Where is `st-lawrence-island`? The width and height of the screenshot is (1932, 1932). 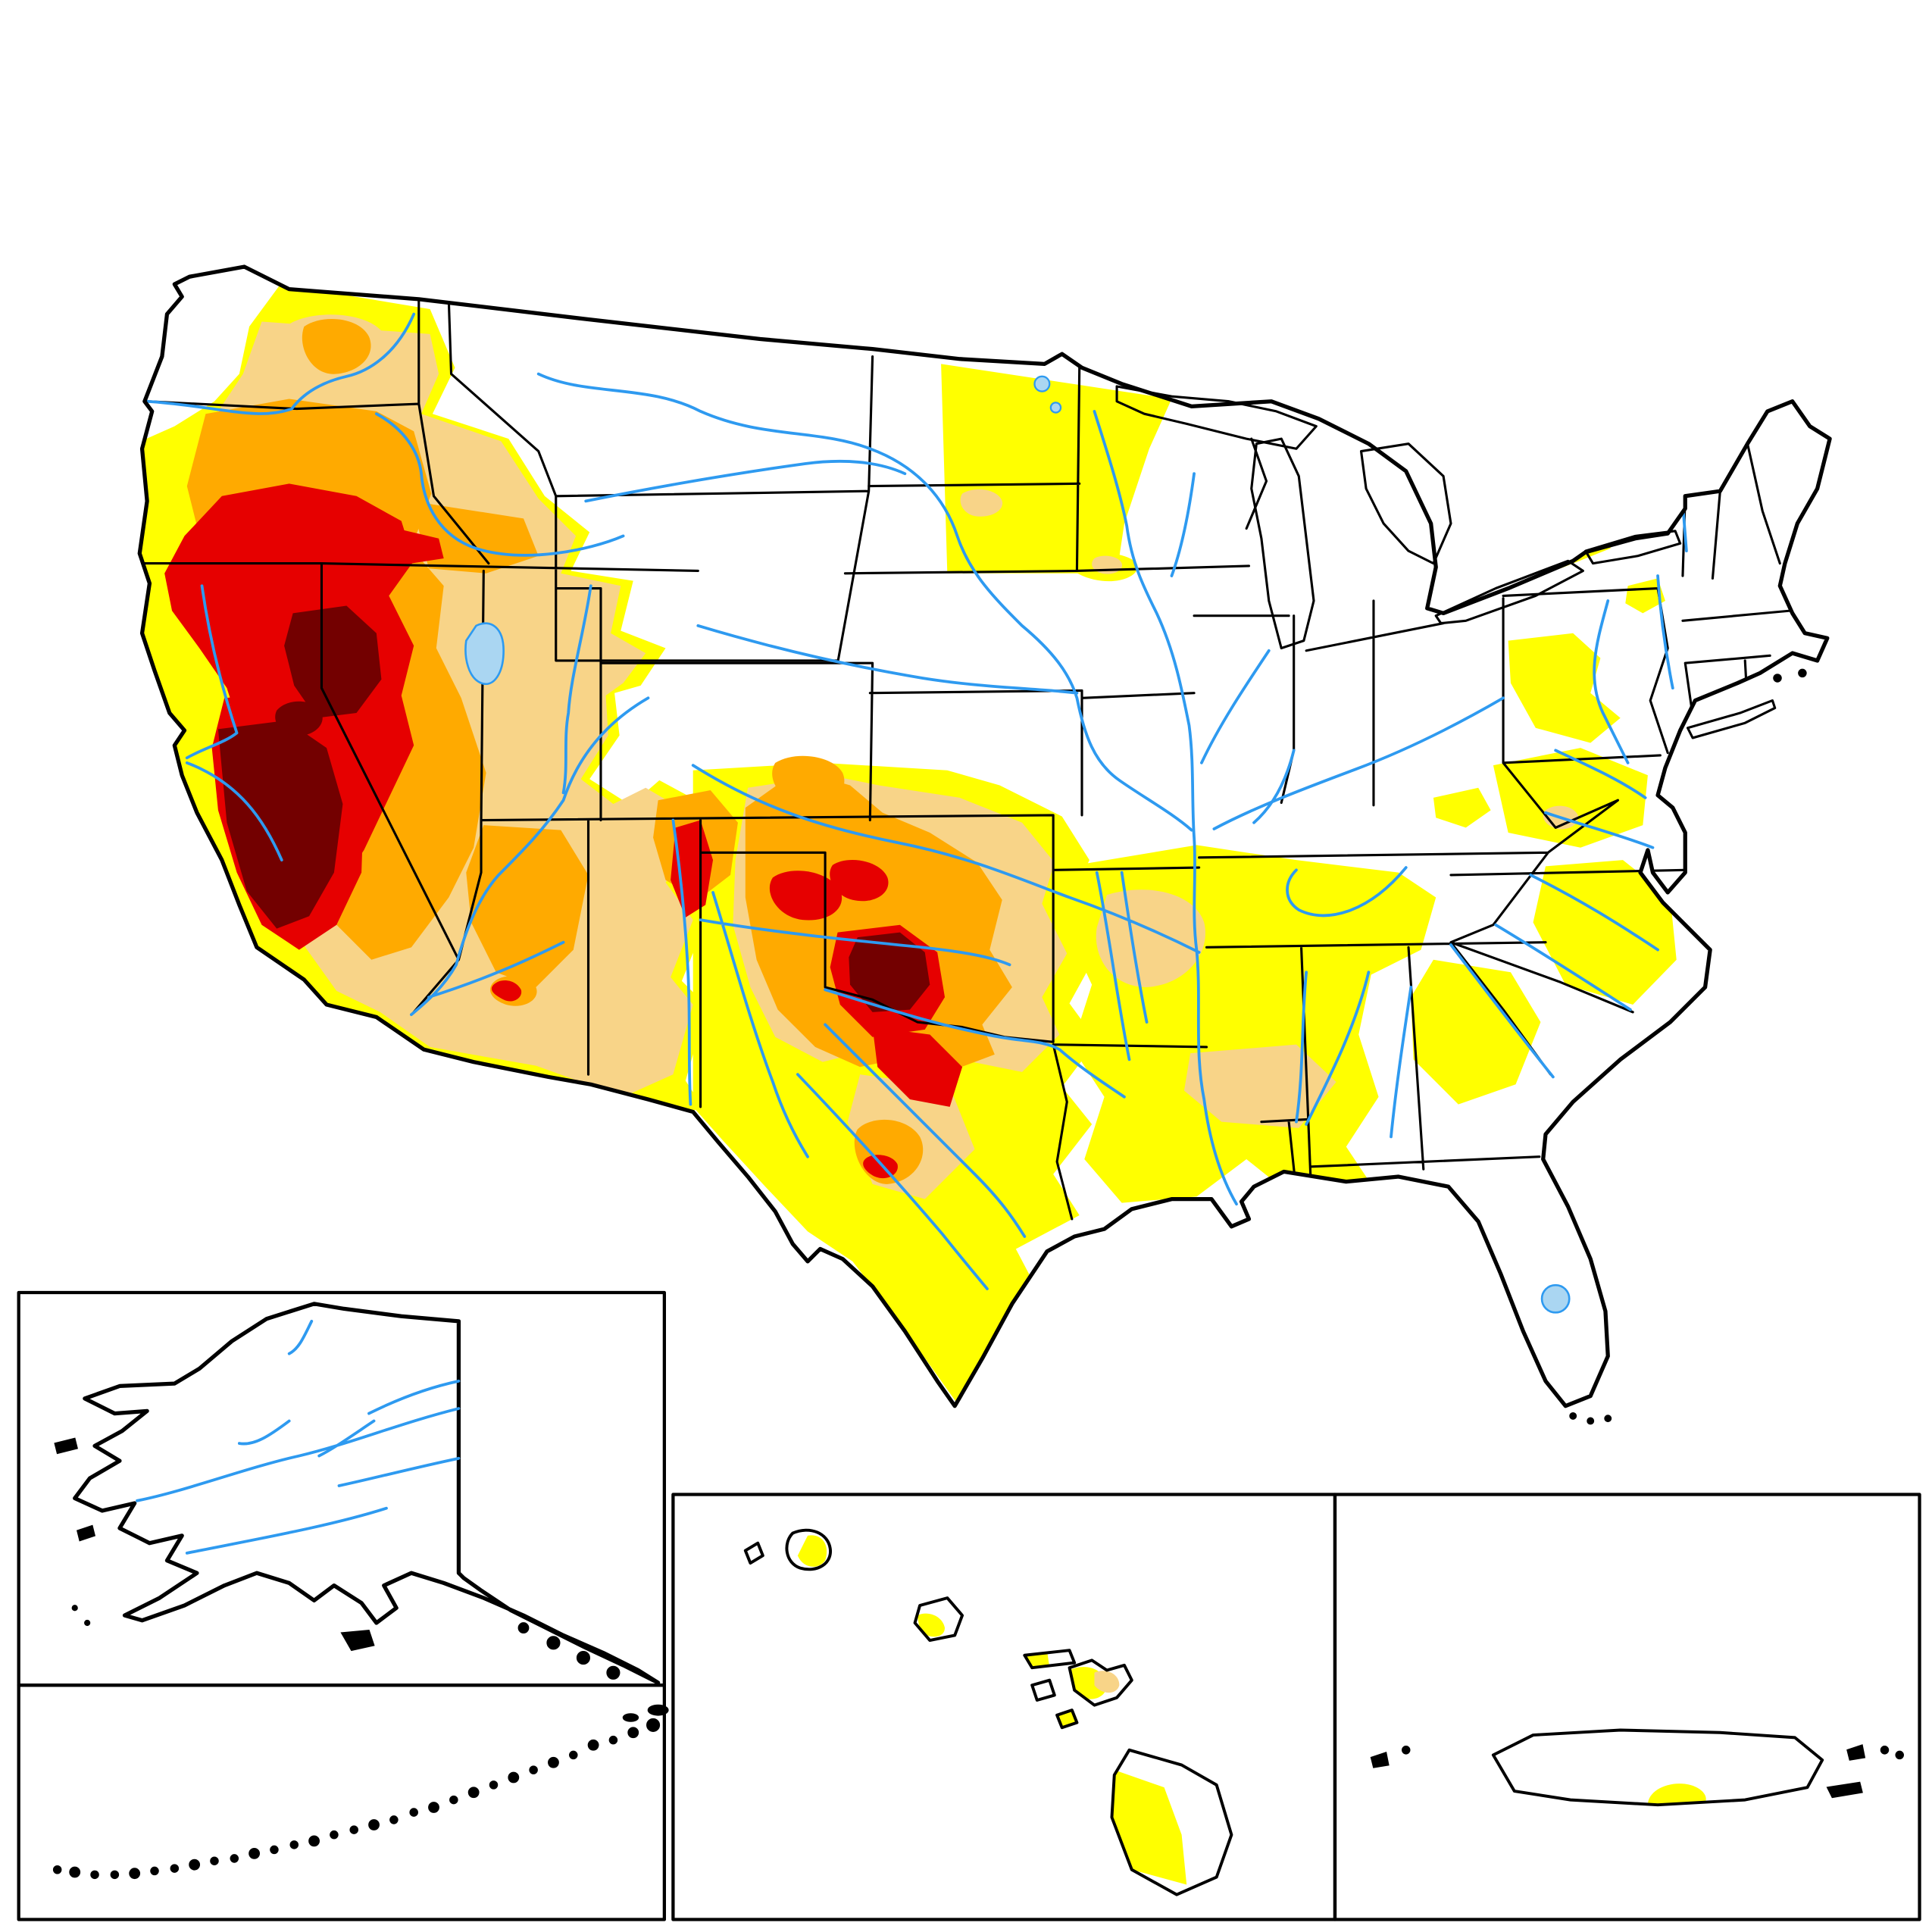
st-lawrence-island is located at coordinates (66, 1446).